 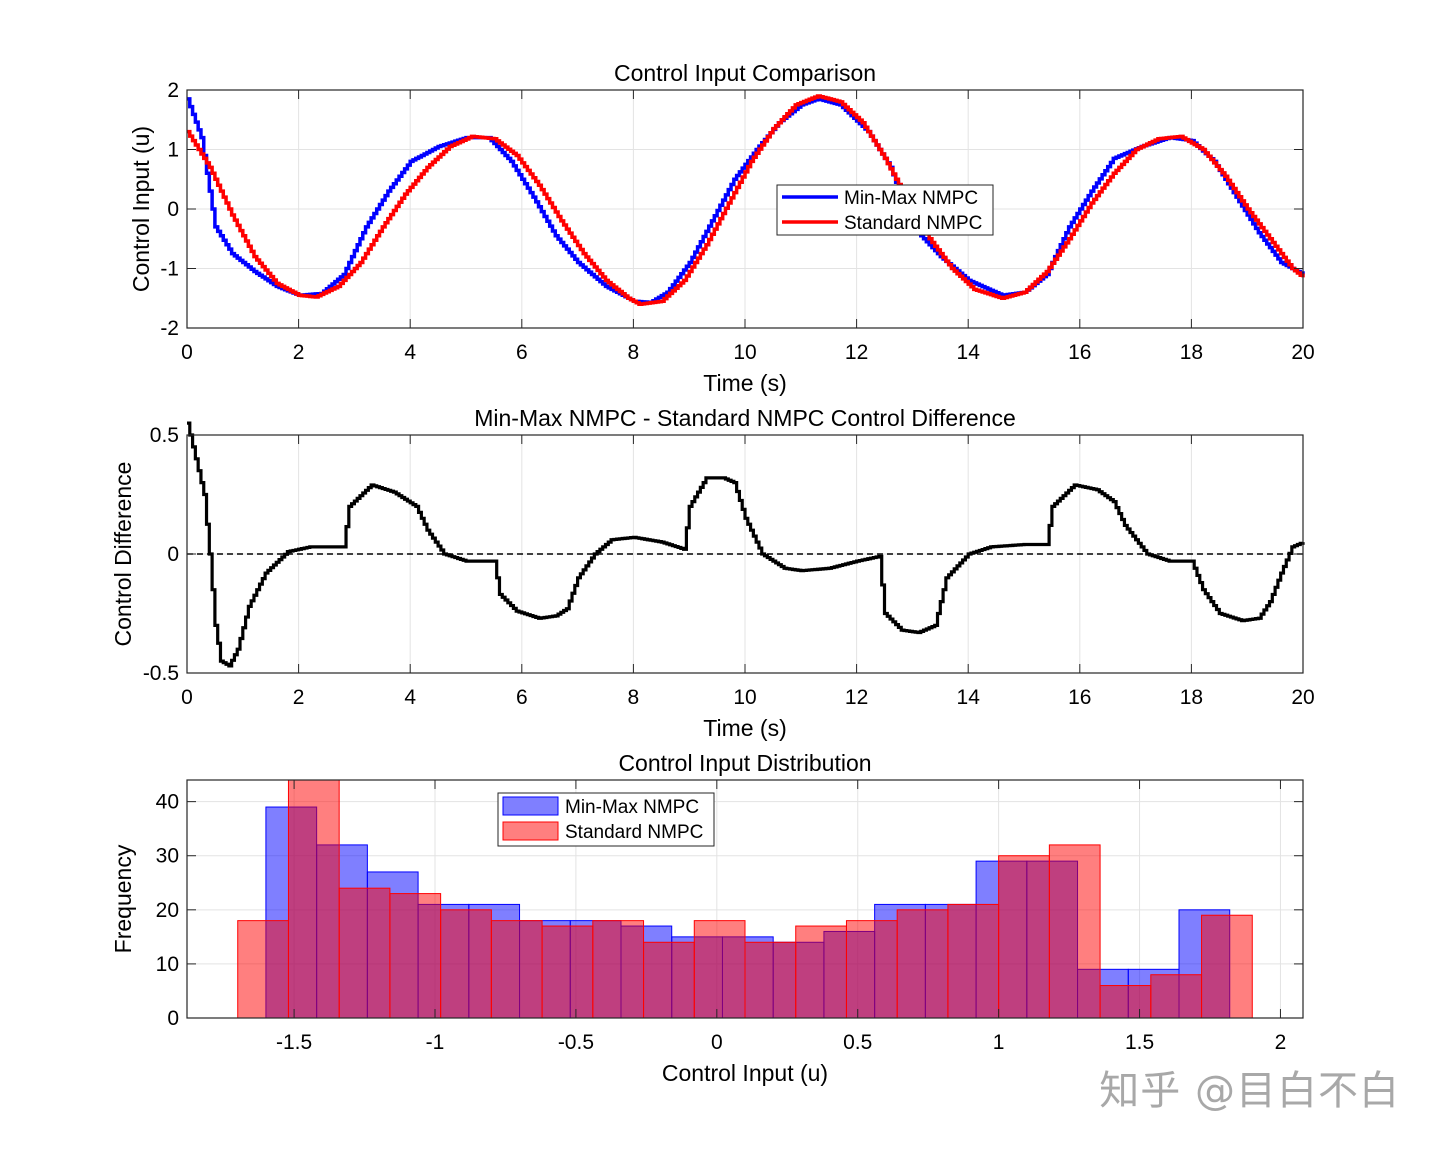 I want to click on y-tick-label: -0.5, so click(x=161, y=673).